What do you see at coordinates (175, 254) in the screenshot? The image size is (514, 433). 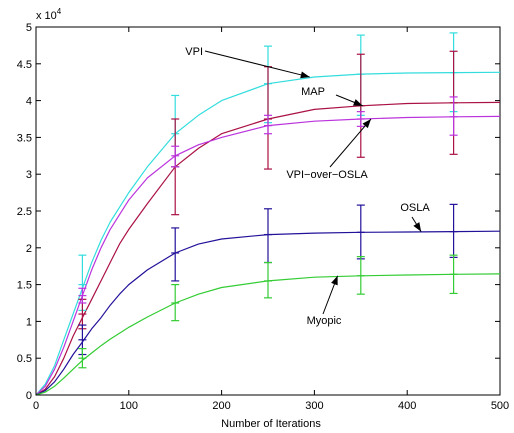 I see `errorbar-osla` at bounding box center [175, 254].